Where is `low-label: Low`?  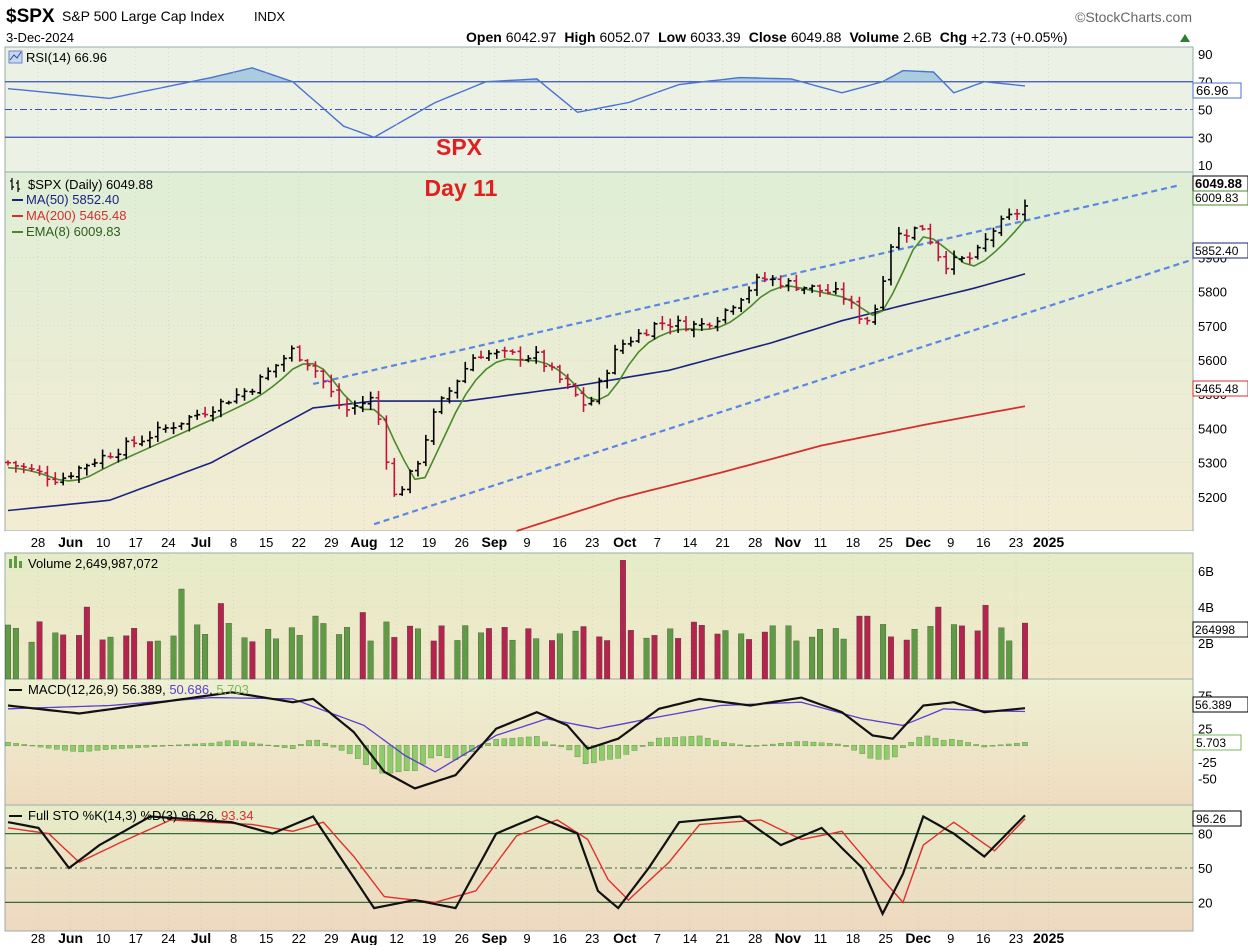
low-label: Low is located at coordinates (672, 37).